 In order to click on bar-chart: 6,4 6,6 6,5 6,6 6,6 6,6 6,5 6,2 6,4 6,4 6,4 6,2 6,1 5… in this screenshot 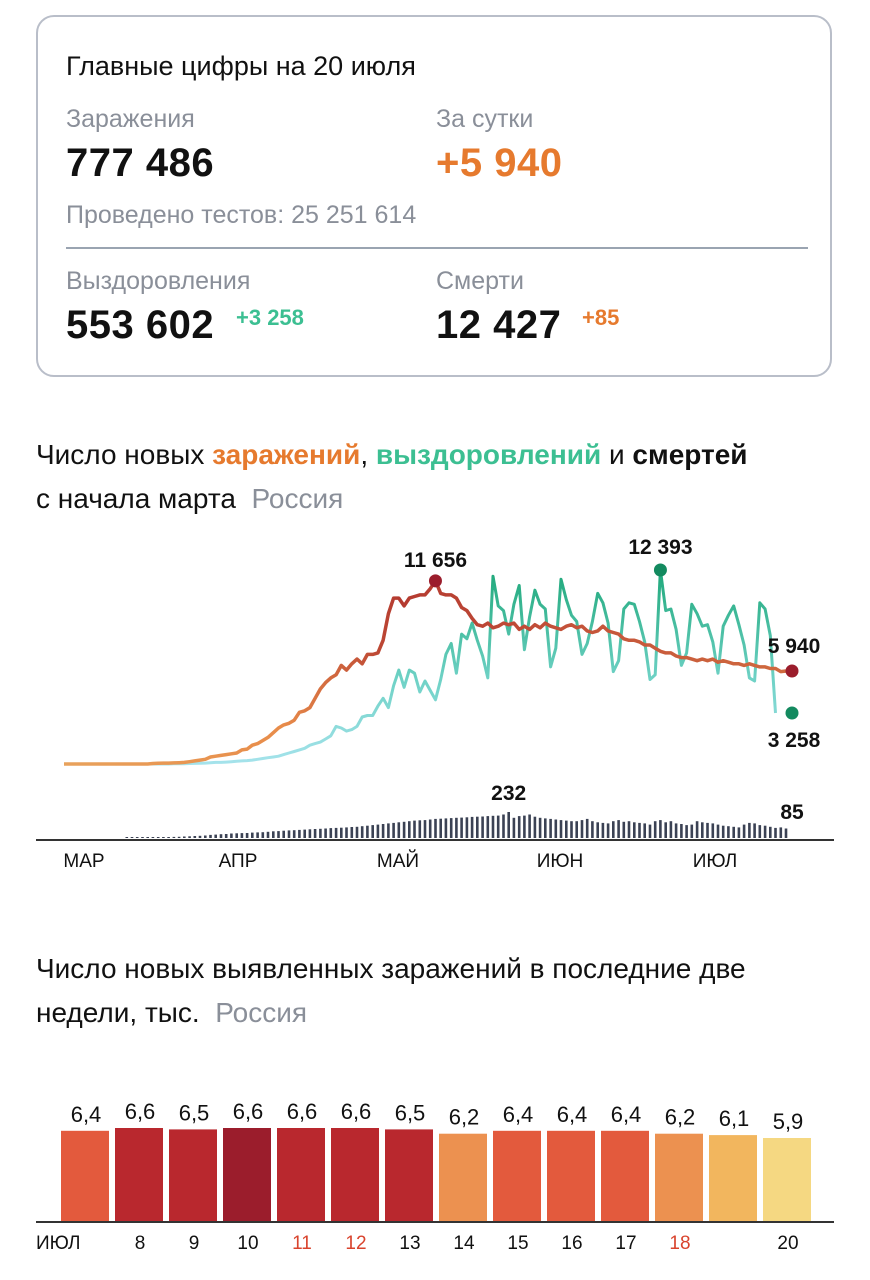, I will do `click(435, 1176)`.